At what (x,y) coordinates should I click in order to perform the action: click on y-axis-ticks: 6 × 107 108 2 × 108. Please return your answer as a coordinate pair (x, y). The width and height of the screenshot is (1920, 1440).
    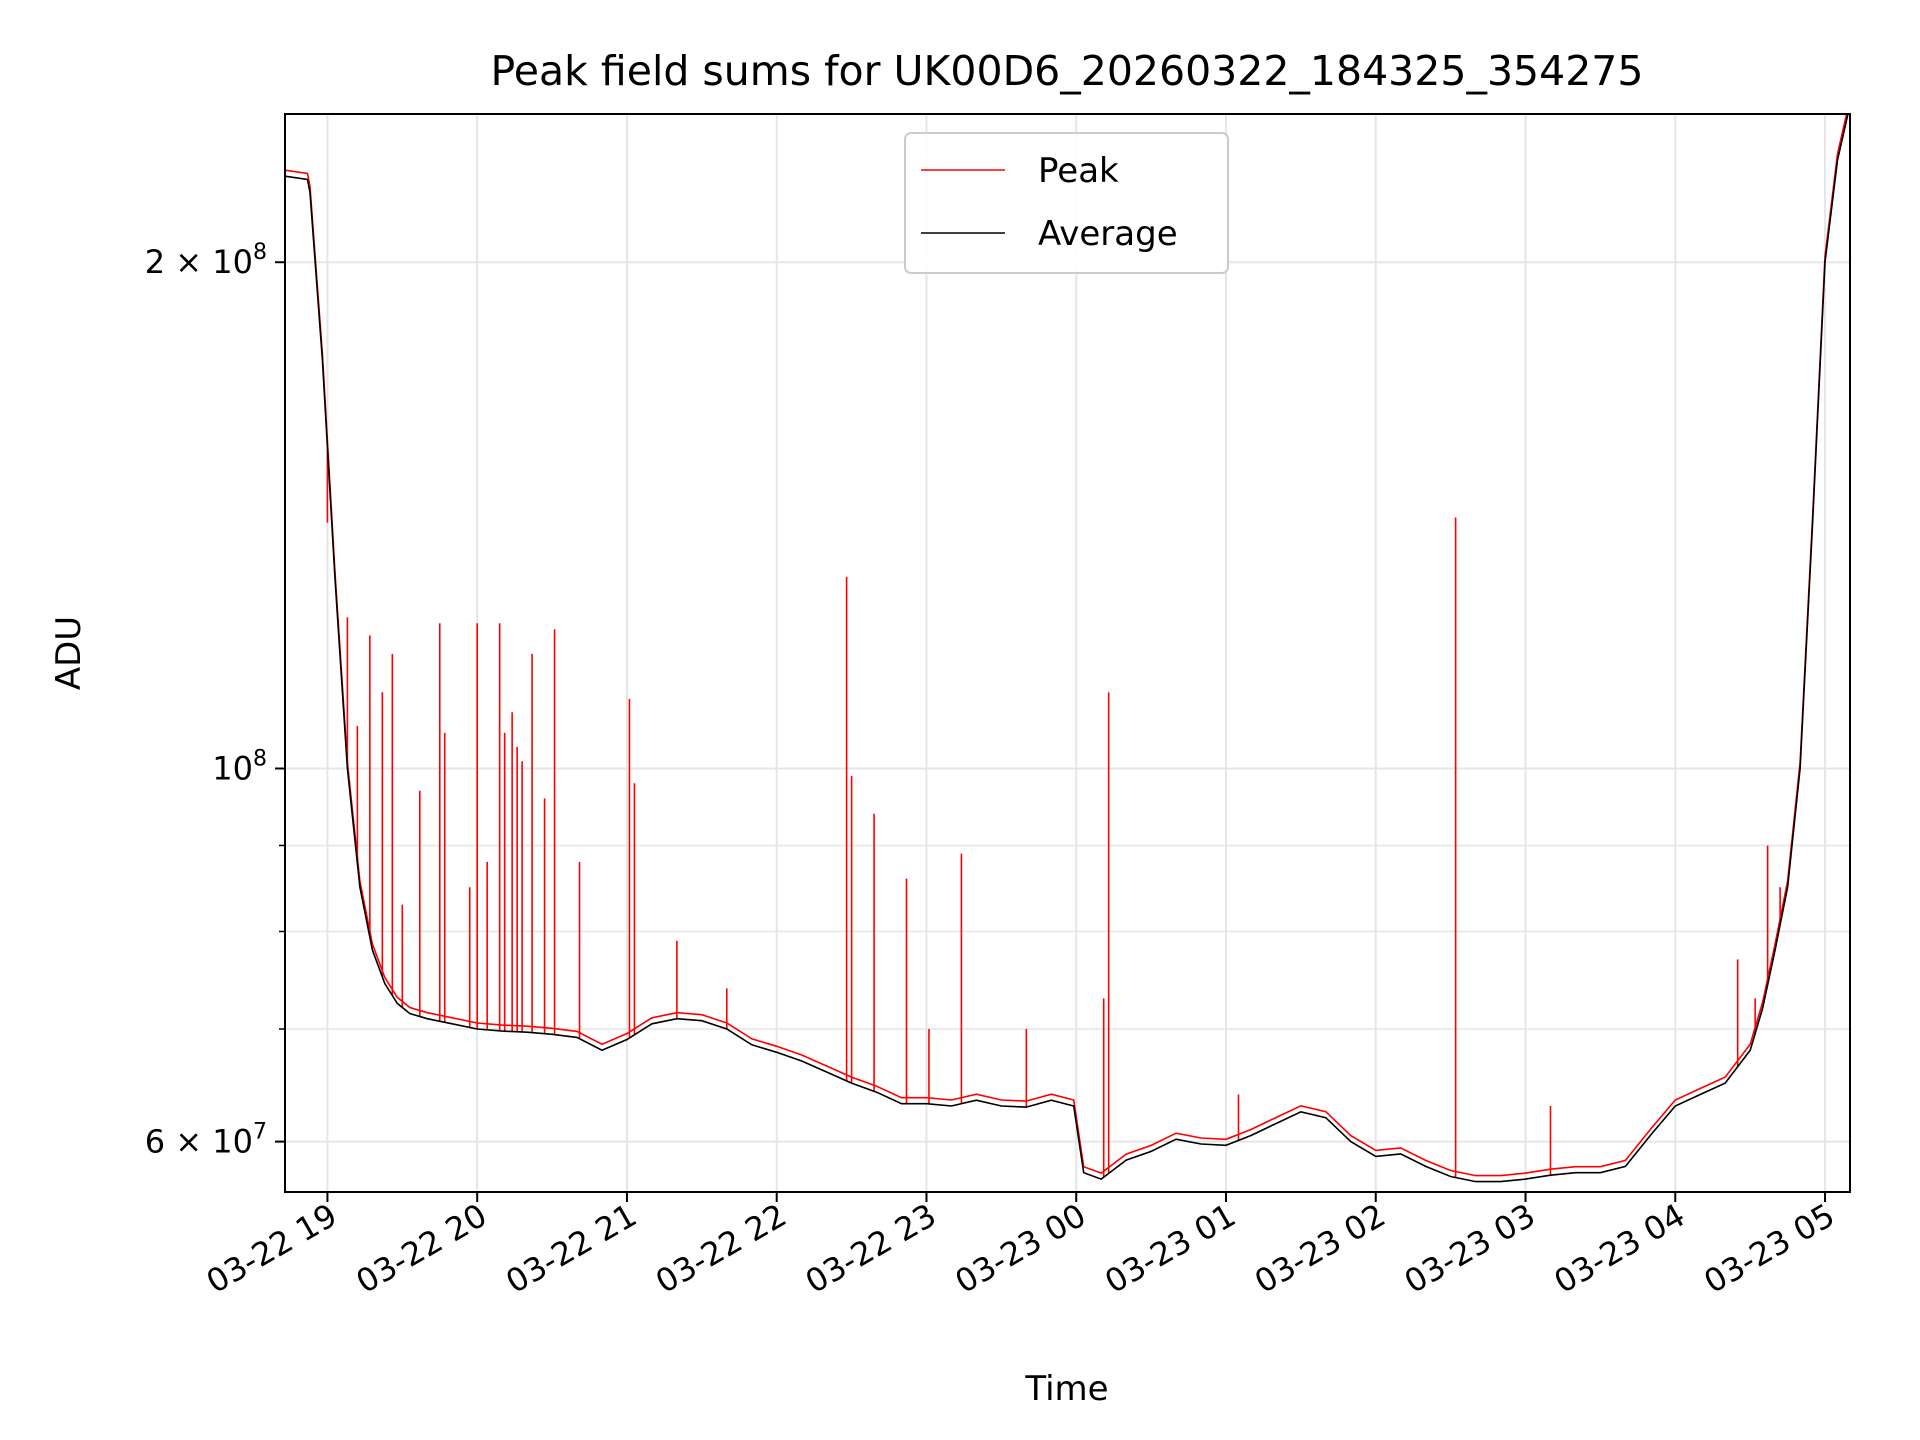
    Looking at the image, I should click on (215, 700).